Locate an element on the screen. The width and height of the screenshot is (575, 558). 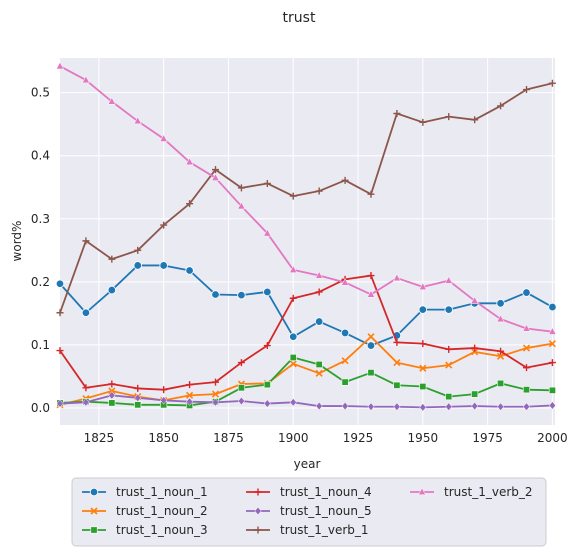
legend-label: trust_1_noun_4 is located at coordinates (326, 492).